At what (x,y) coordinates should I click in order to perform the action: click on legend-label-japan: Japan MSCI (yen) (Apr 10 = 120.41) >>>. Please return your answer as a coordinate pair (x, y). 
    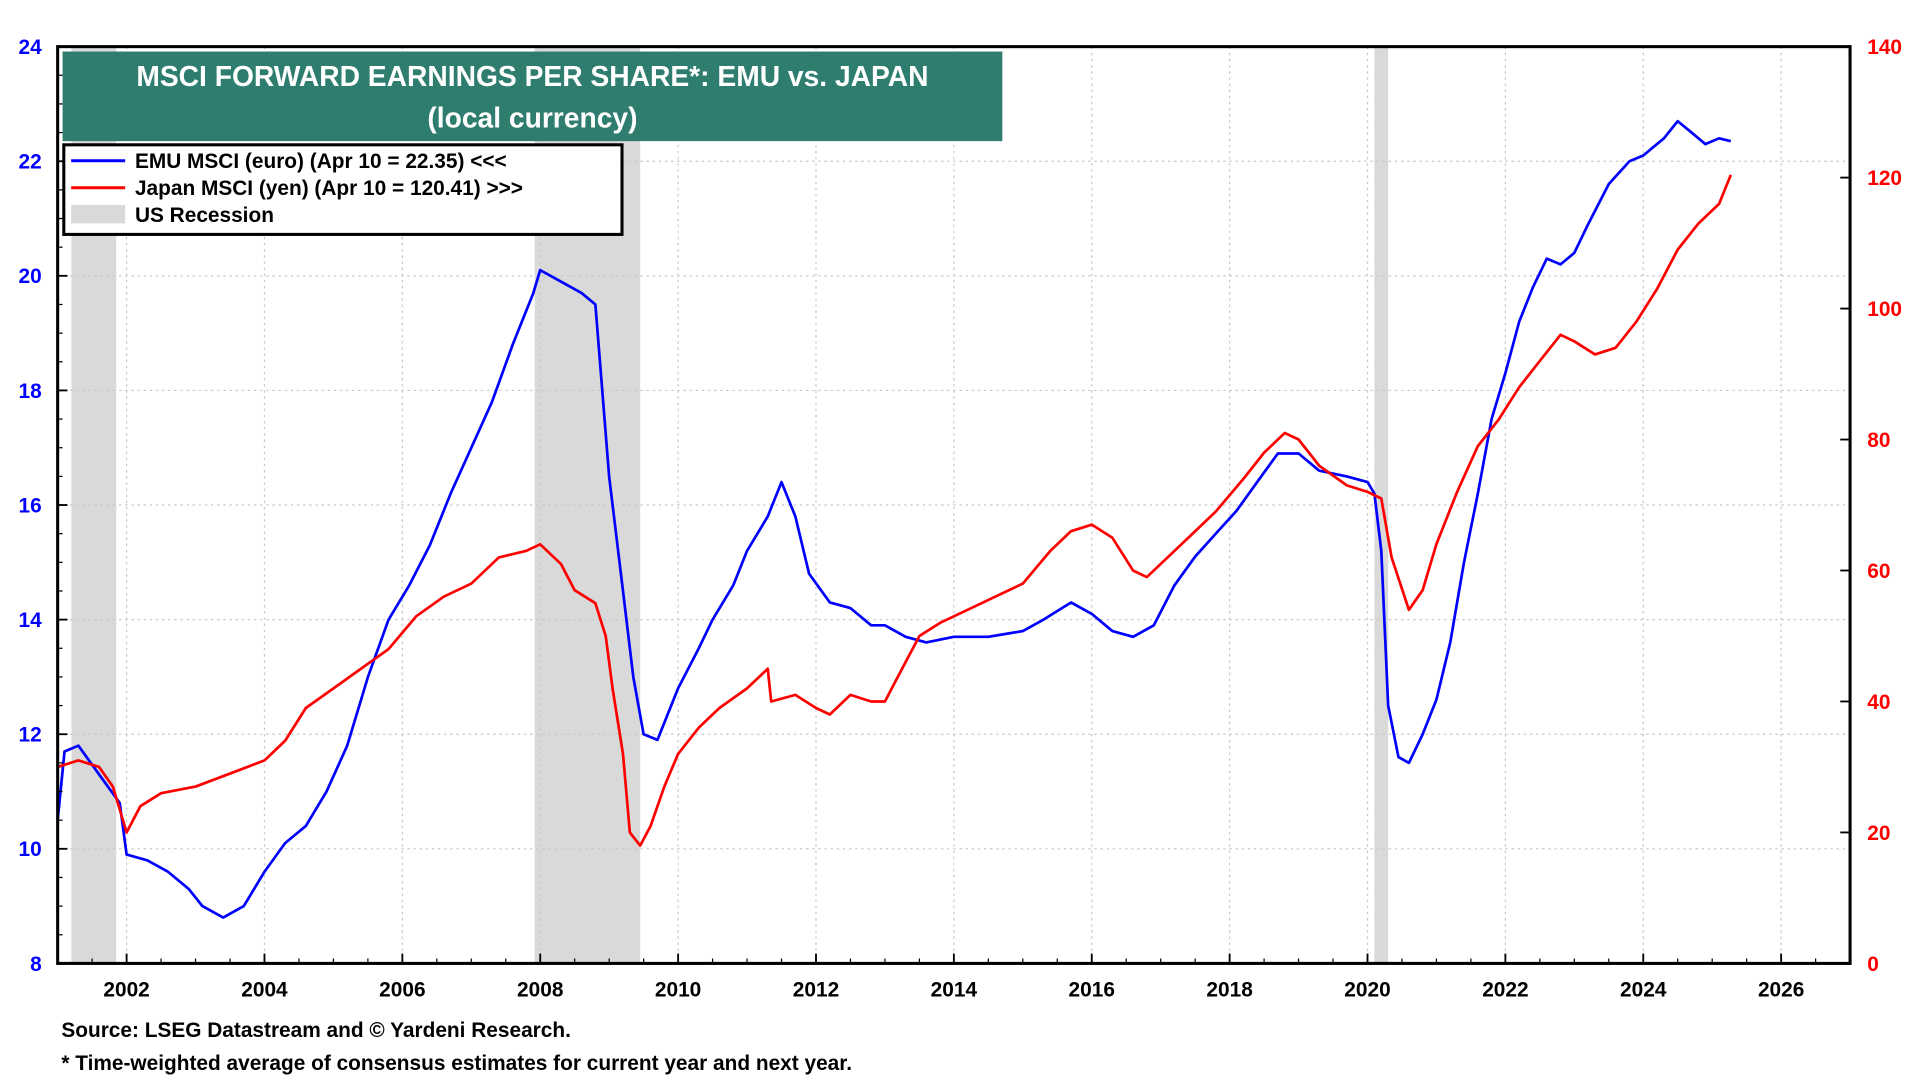
    Looking at the image, I should click on (329, 188).